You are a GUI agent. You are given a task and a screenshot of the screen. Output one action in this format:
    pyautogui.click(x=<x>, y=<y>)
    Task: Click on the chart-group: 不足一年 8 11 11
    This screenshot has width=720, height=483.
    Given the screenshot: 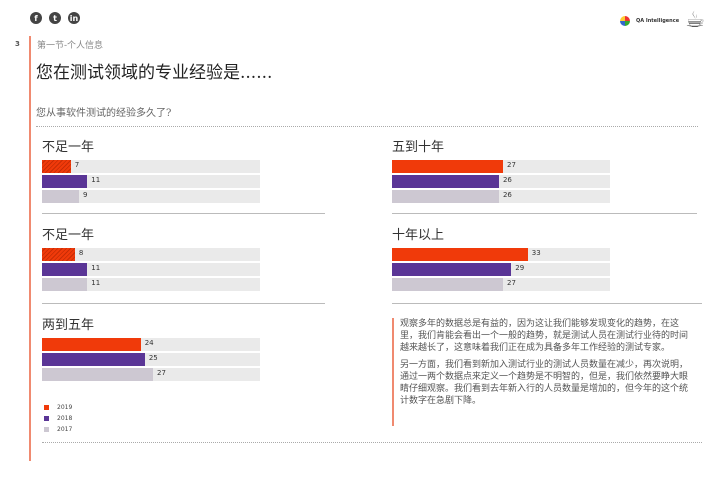 What is the action you would take?
    pyautogui.click(x=187, y=258)
    